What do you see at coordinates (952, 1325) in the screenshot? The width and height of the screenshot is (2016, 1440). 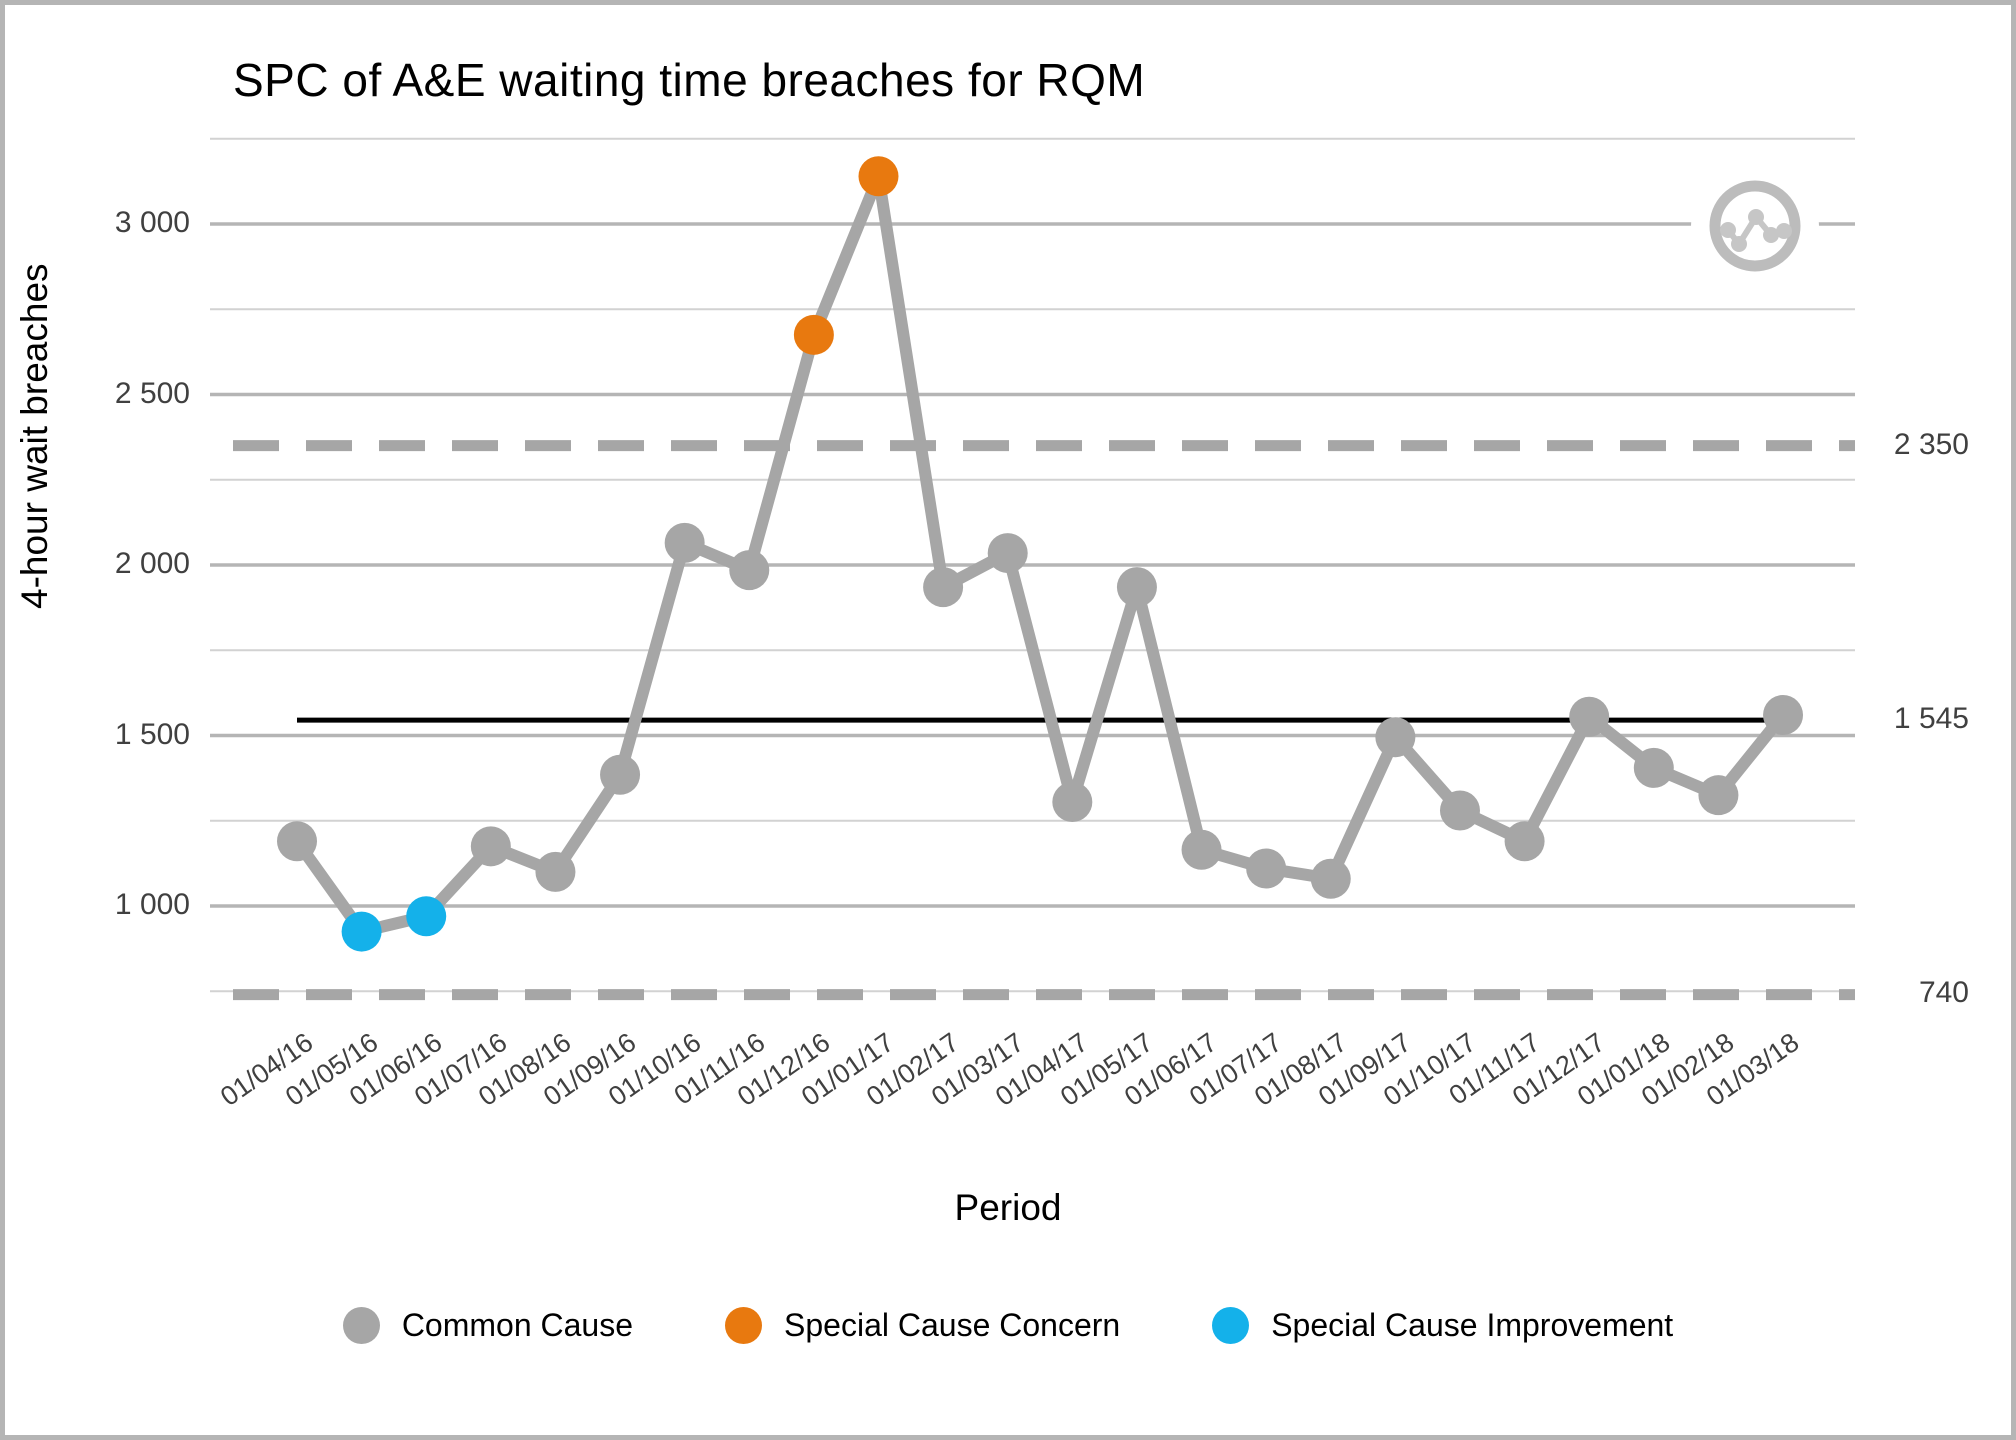 I see `legend-label-special-cause-concern: Special Cause Concern` at bounding box center [952, 1325].